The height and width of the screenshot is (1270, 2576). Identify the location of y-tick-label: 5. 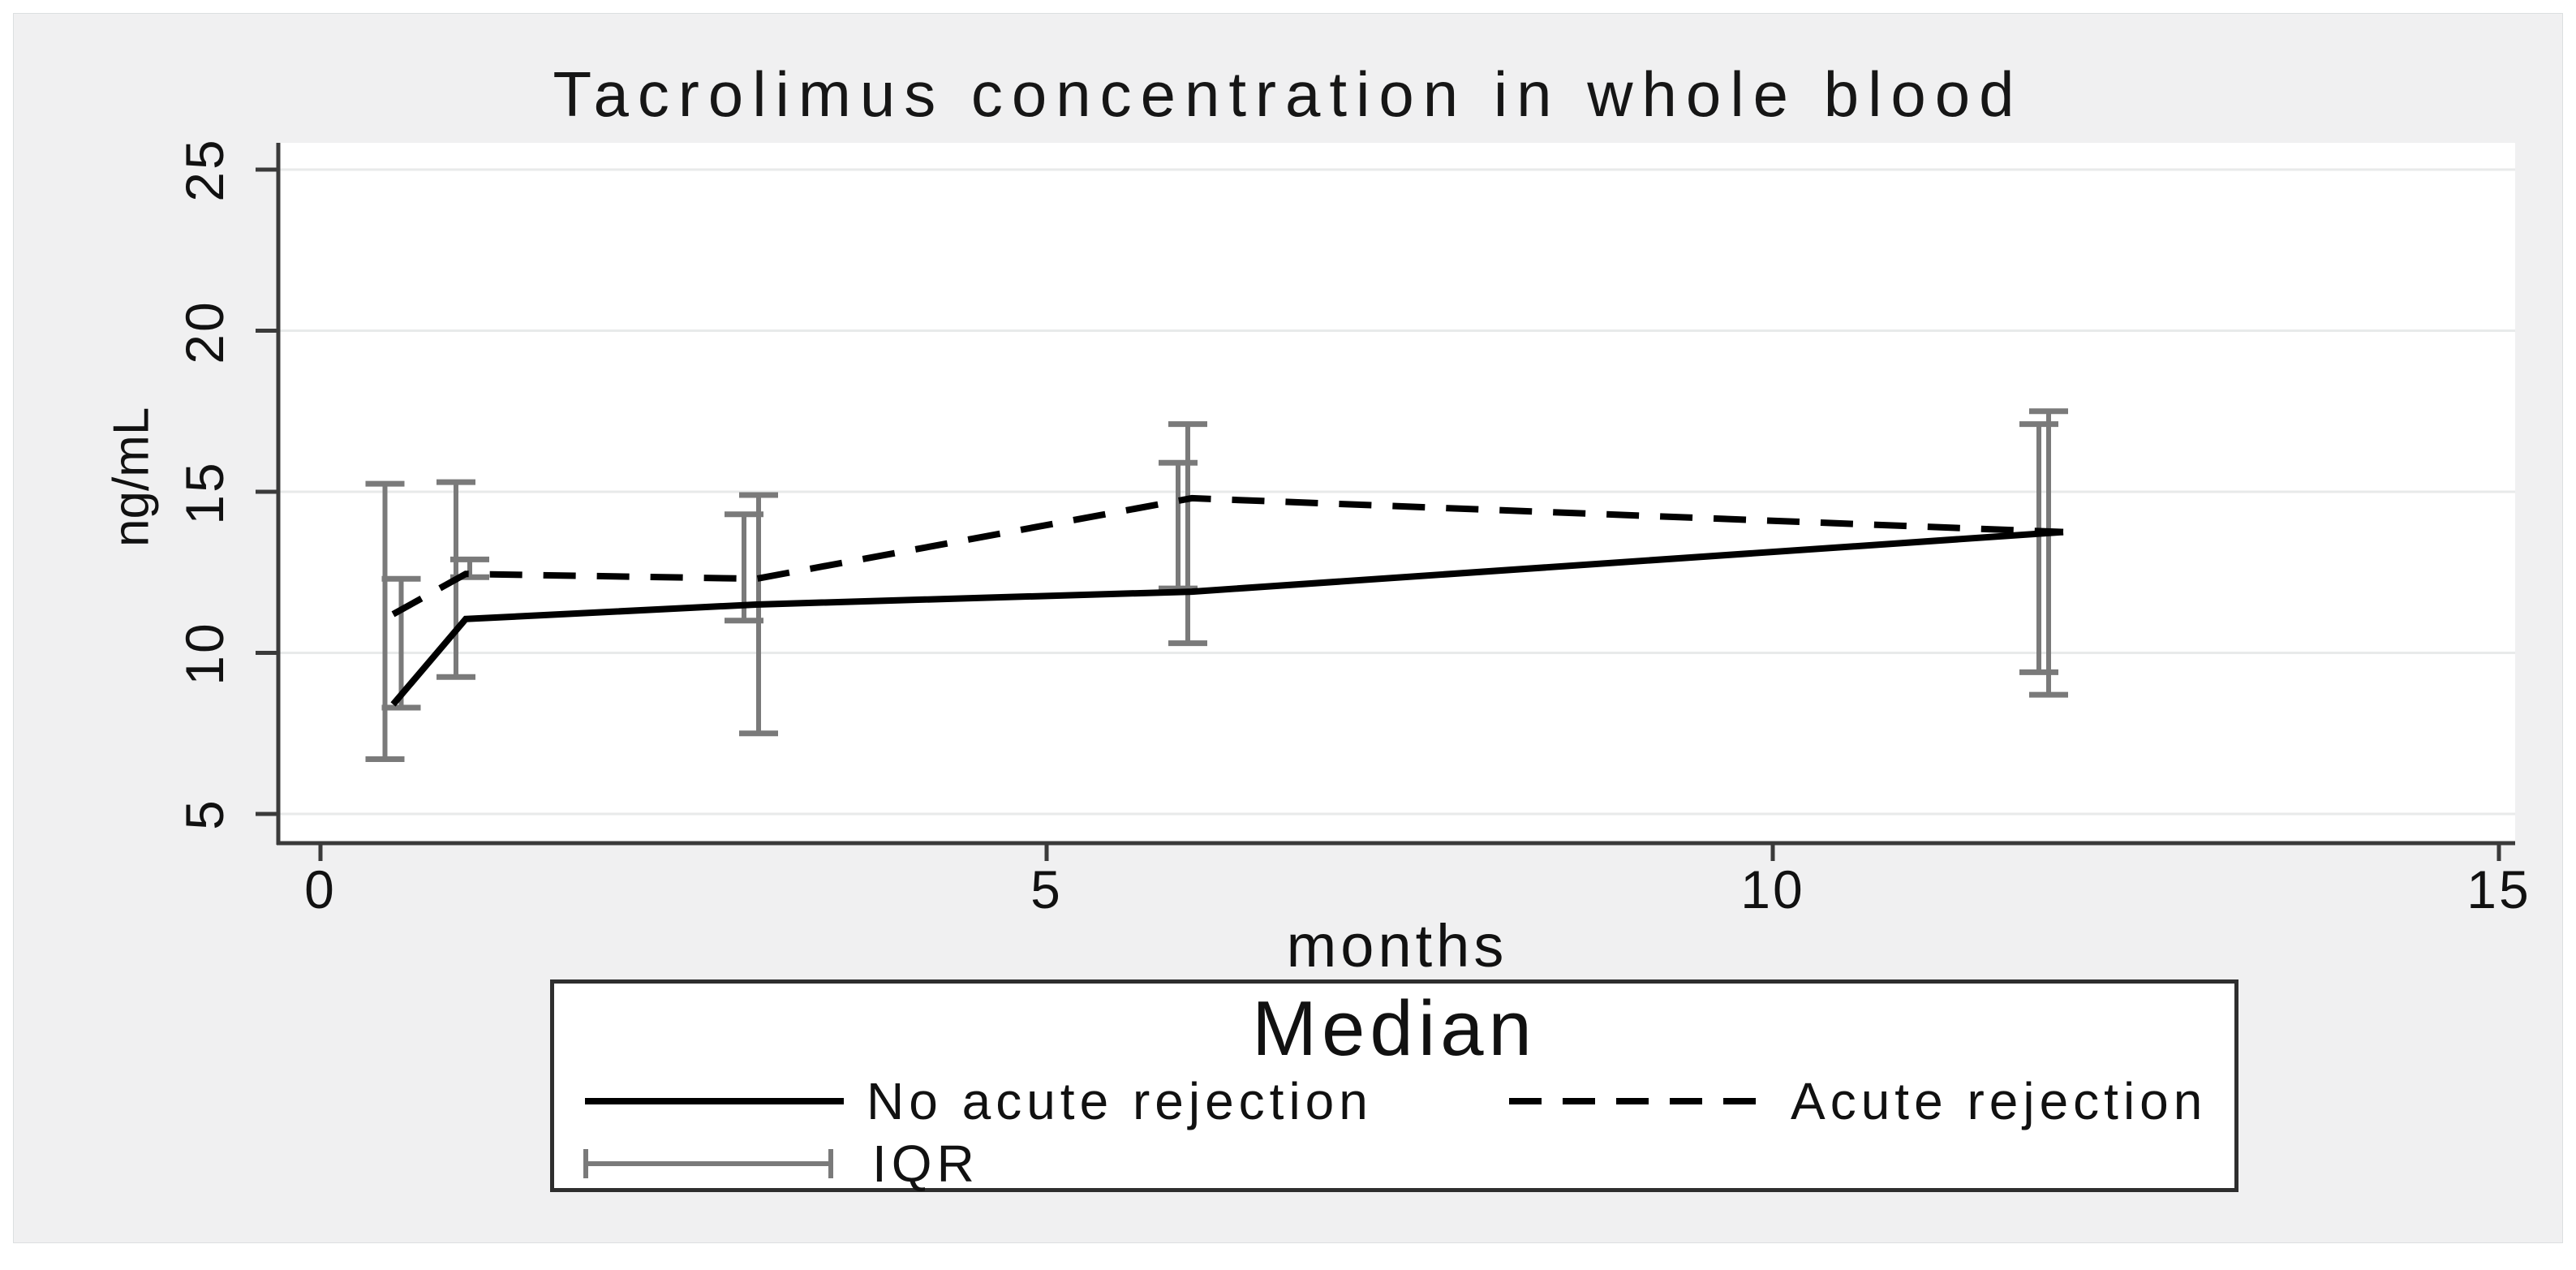
(204, 814).